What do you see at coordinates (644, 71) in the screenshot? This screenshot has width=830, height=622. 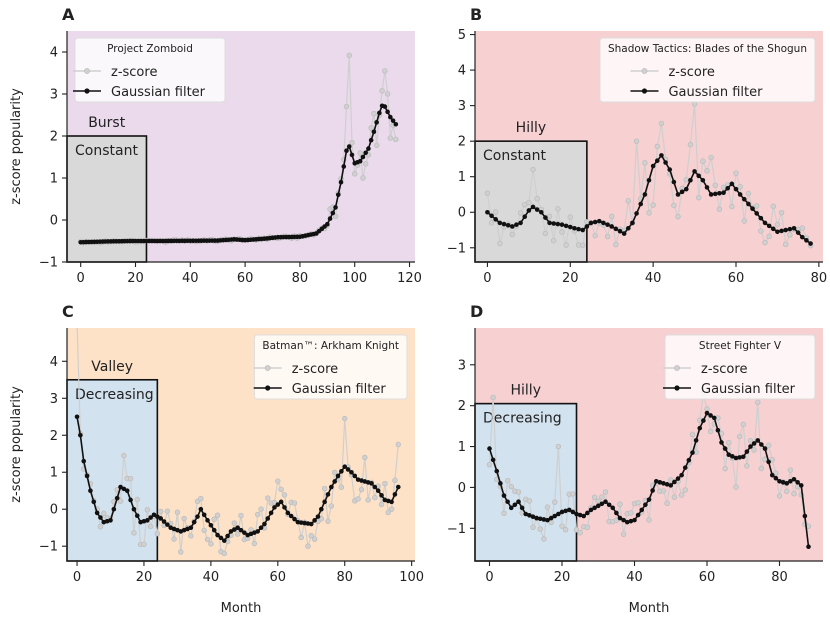 I see `legend-zscore-marker` at bounding box center [644, 71].